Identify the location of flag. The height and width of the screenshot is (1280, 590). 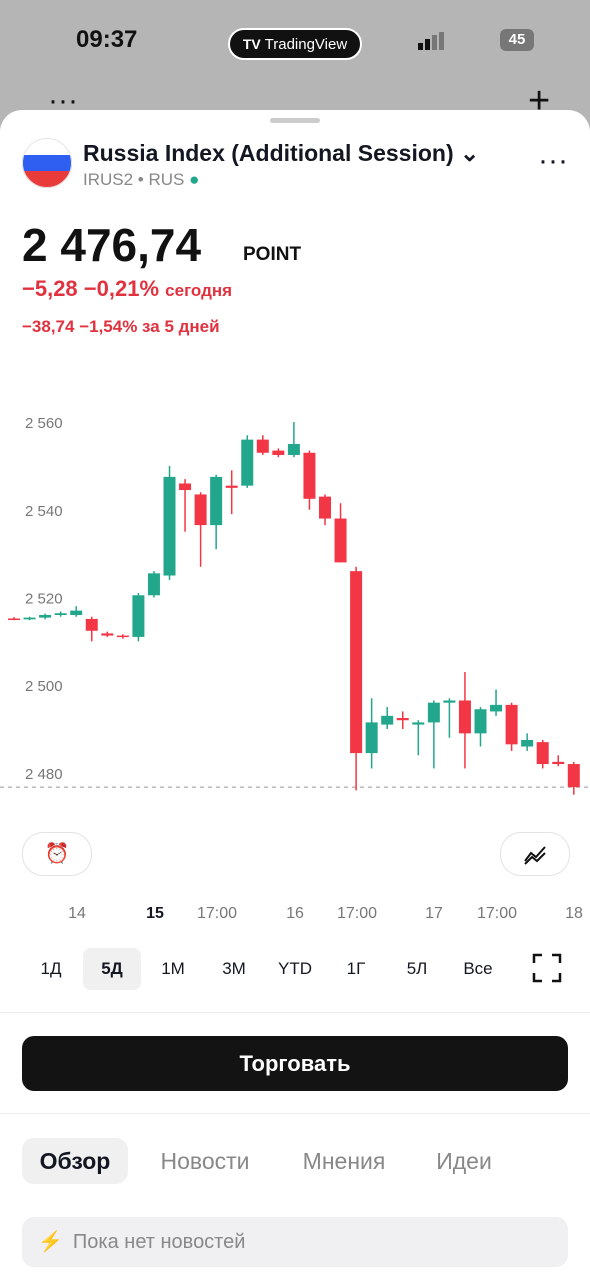
(47, 163).